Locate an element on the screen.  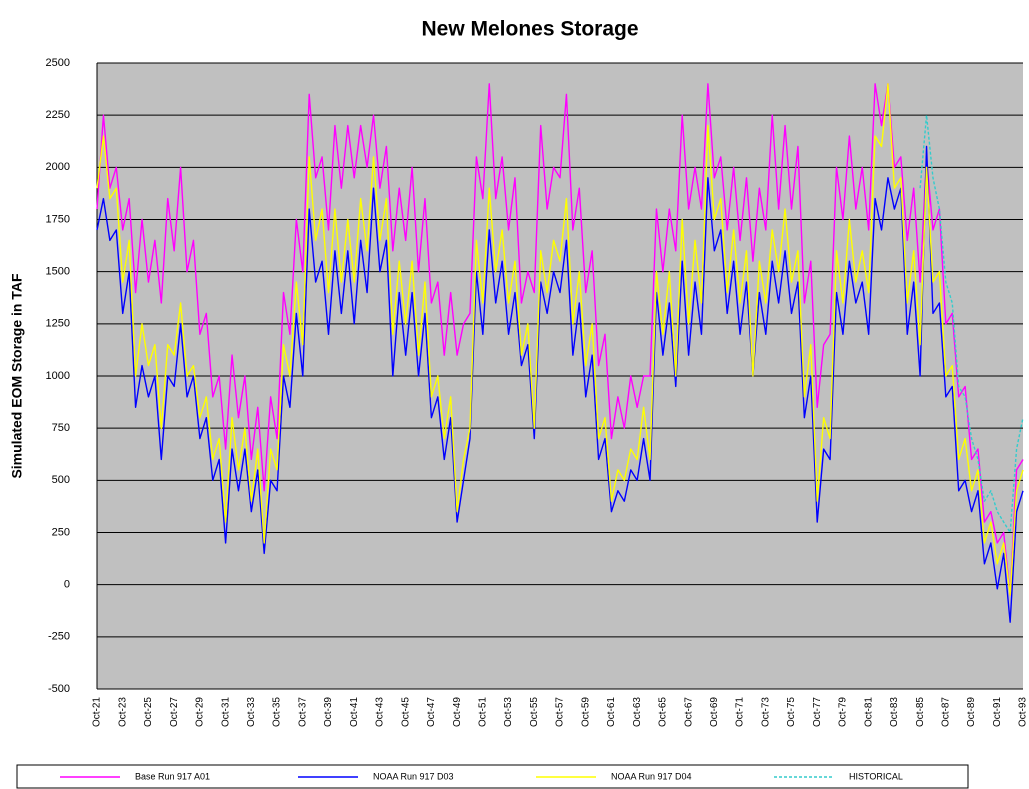
y-tick-label: 500 is located at coordinates (61, 480).